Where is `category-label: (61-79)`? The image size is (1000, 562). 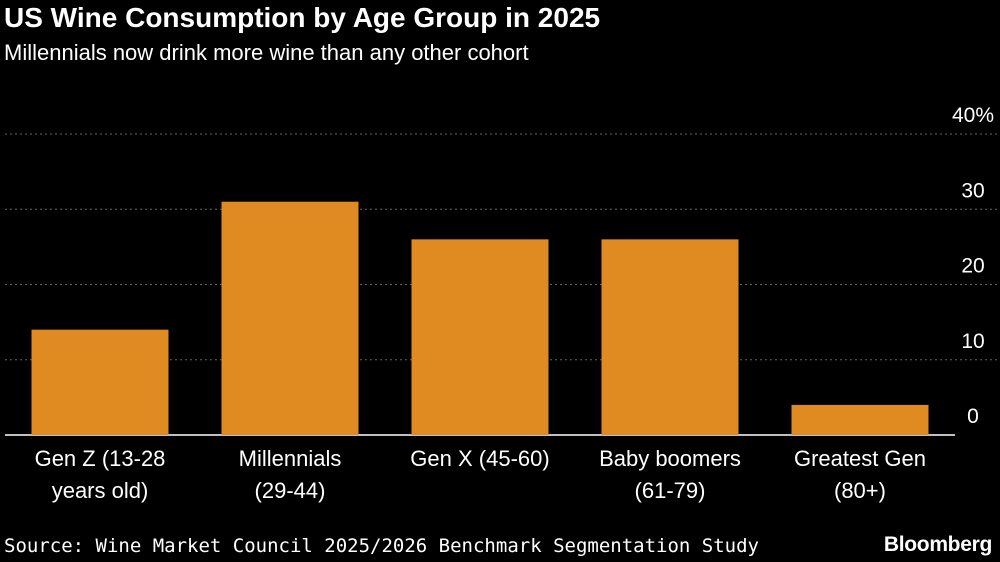
category-label: (61-79) is located at coordinates (670, 490).